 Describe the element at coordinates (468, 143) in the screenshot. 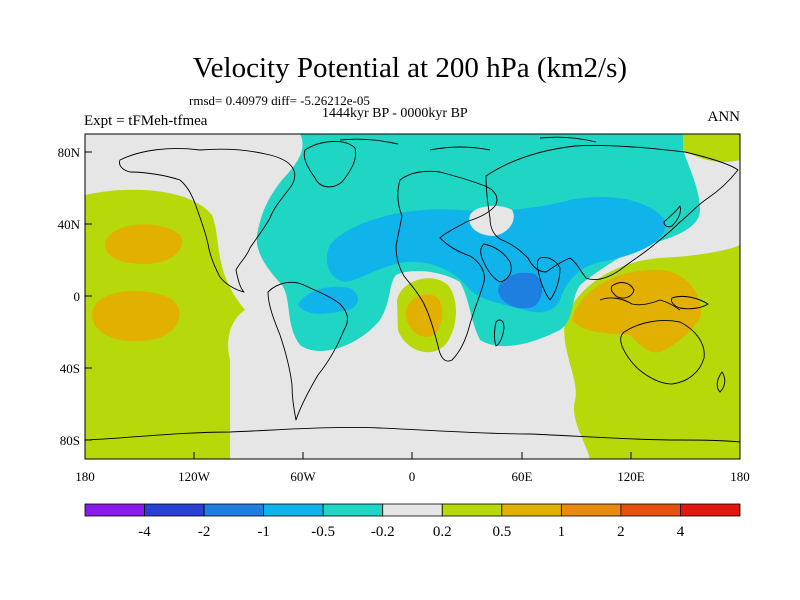

I see `coast-arctic` at that location.